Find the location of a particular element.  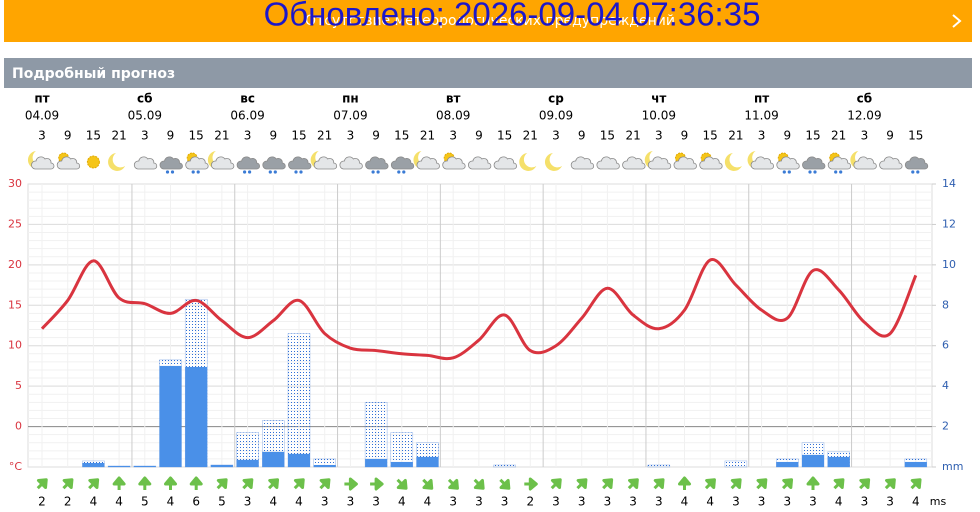

y-tick-label: 20 is located at coordinates (15, 264).